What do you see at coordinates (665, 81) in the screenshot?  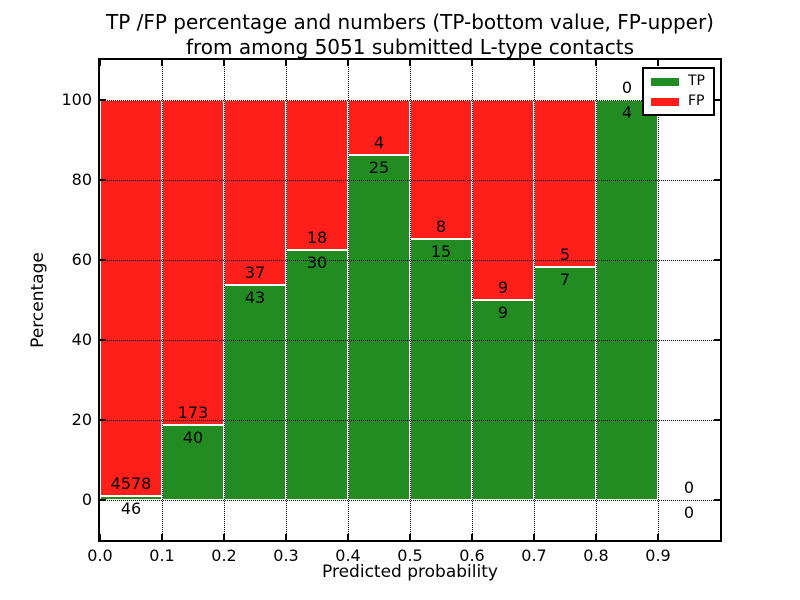 I see `tp-legend-swatch` at bounding box center [665, 81].